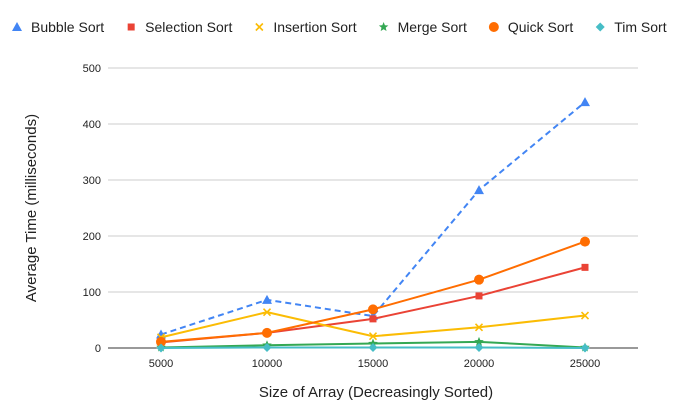  I want to click on legend-label: Bubble Sort, so click(67, 27).